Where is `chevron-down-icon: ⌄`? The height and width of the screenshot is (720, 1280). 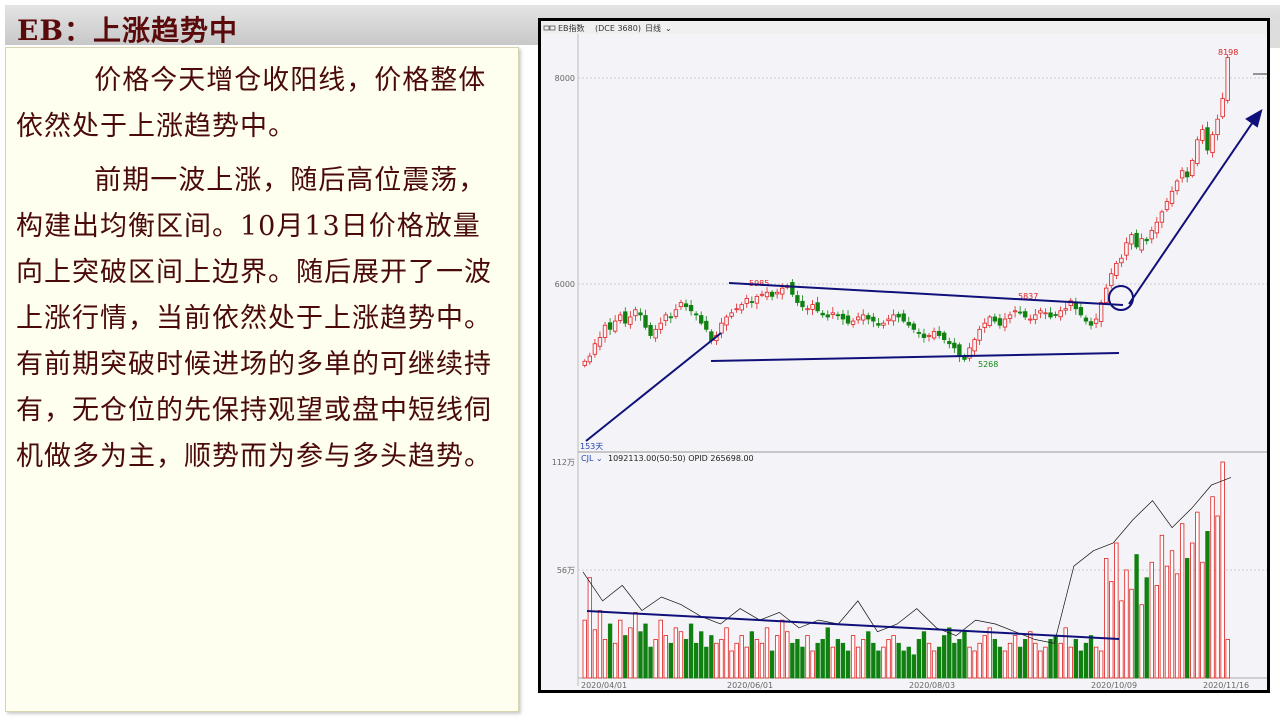
chevron-down-icon: ⌄ is located at coordinates (668, 28).